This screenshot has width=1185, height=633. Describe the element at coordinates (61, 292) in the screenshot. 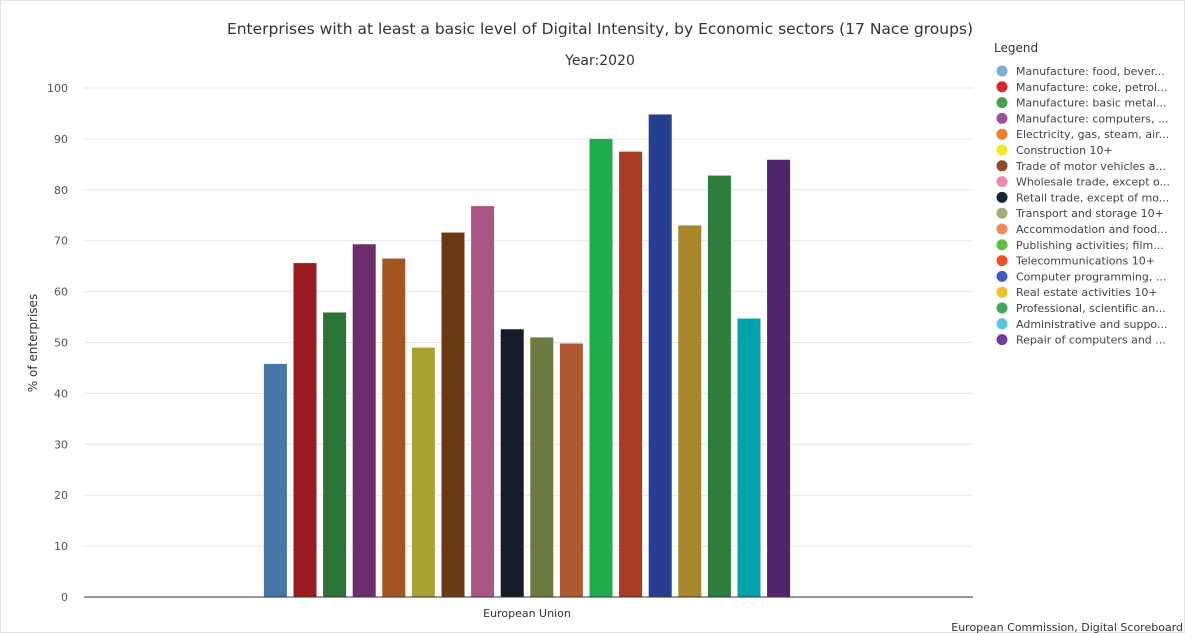

I see `y-tick-label: 60` at that location.